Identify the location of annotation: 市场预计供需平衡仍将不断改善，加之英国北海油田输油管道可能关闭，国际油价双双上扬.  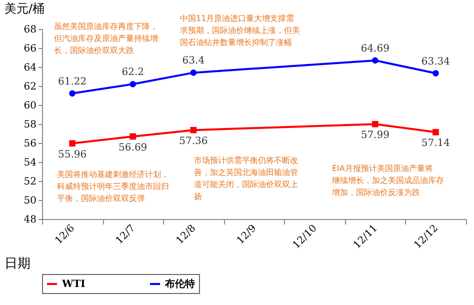
(246, 178).